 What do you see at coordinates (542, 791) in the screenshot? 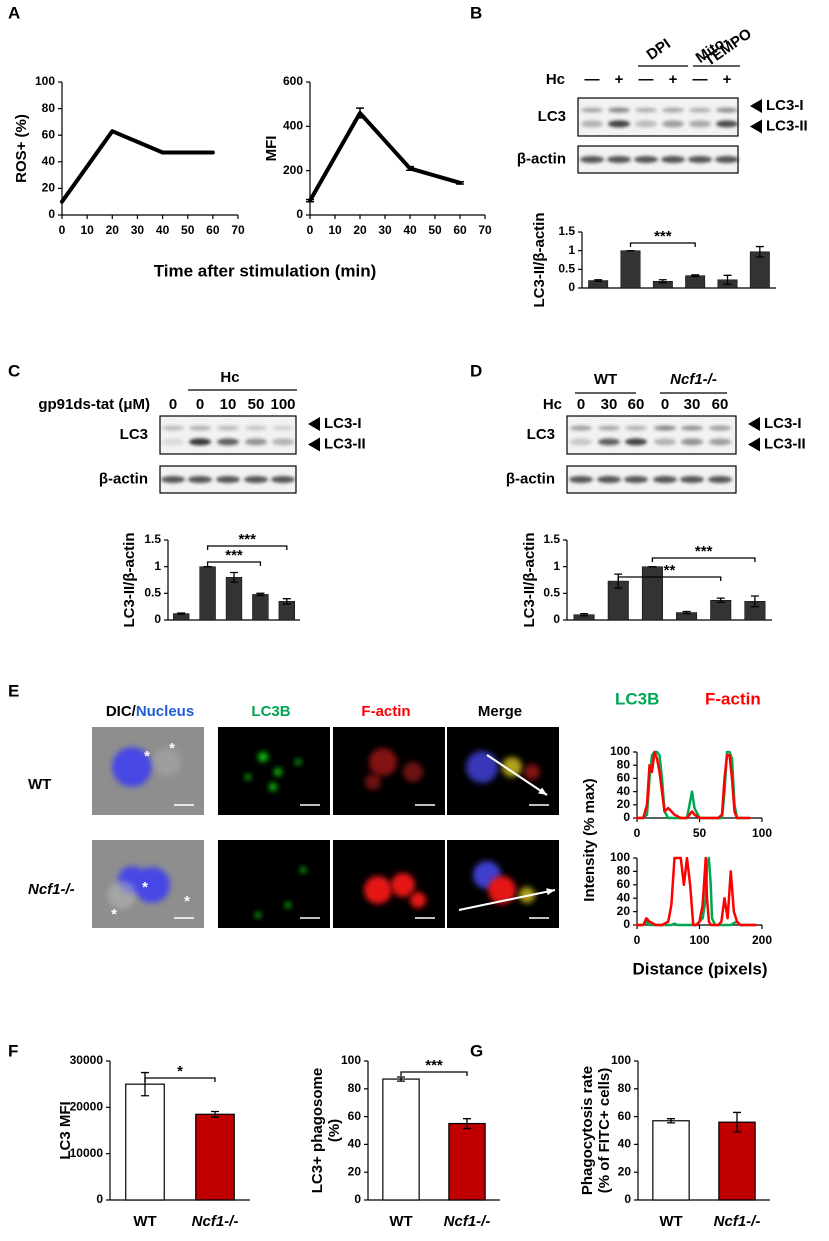
I see `profile-arrowhead` at bounding box center [542, 791].